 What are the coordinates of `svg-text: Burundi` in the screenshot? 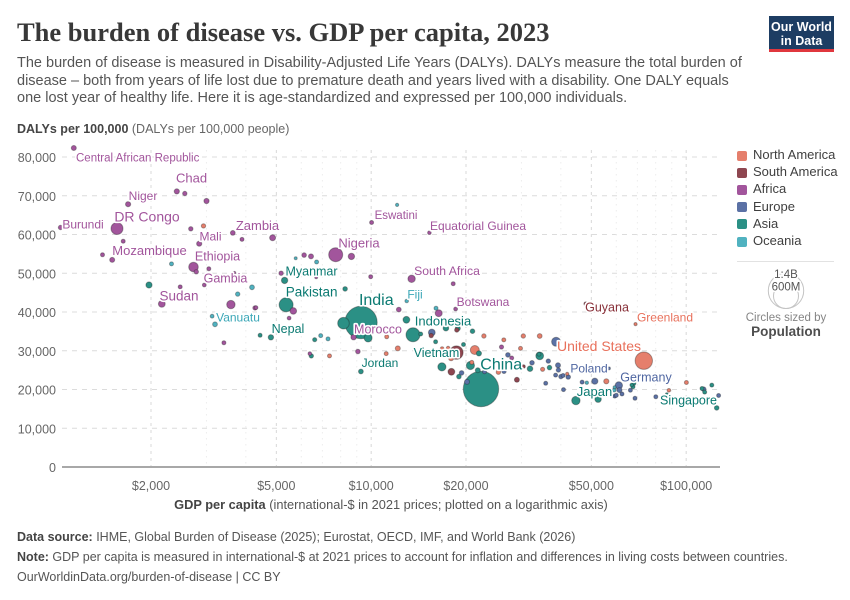 It's located at (82, 225).